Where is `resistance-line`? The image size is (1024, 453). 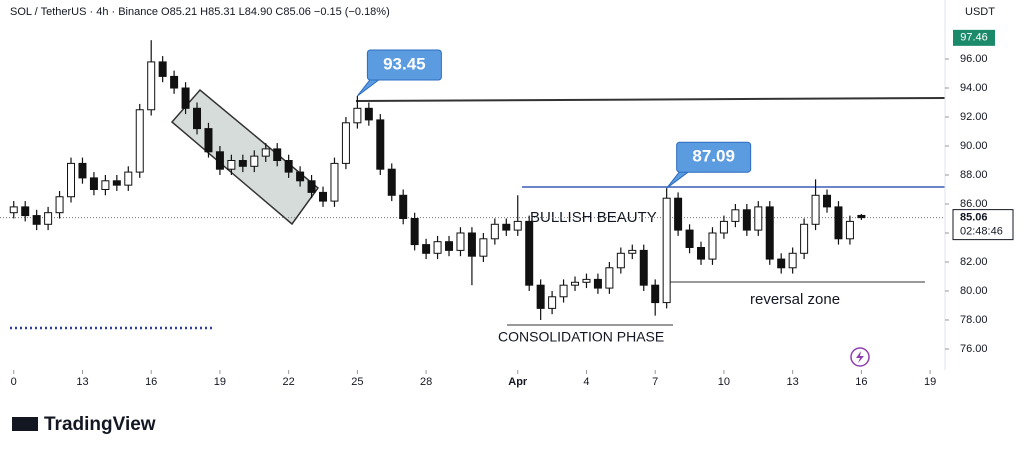 resistance-line is located at coordinates (650, 99).